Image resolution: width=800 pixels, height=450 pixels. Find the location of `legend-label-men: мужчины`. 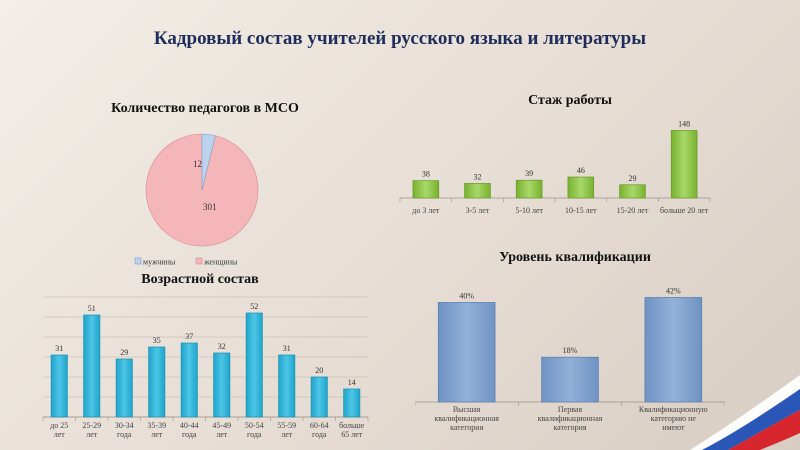

legend-label-men: мужчины is located at coordinates (159, 262).